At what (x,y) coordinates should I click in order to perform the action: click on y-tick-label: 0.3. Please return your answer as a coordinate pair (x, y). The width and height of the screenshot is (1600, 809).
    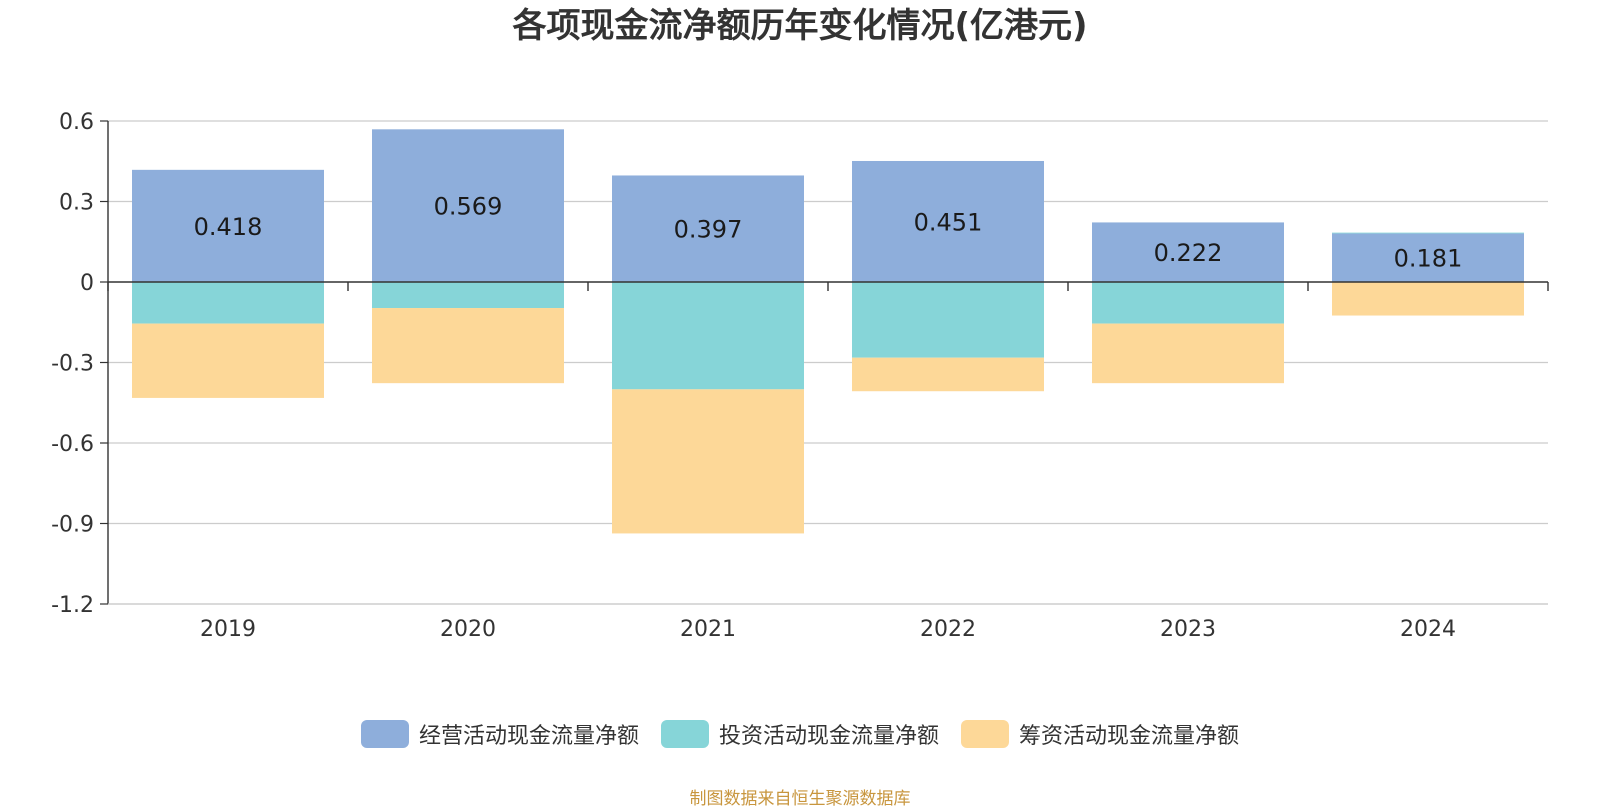
    Looking at the image, I should click on (76, 203).